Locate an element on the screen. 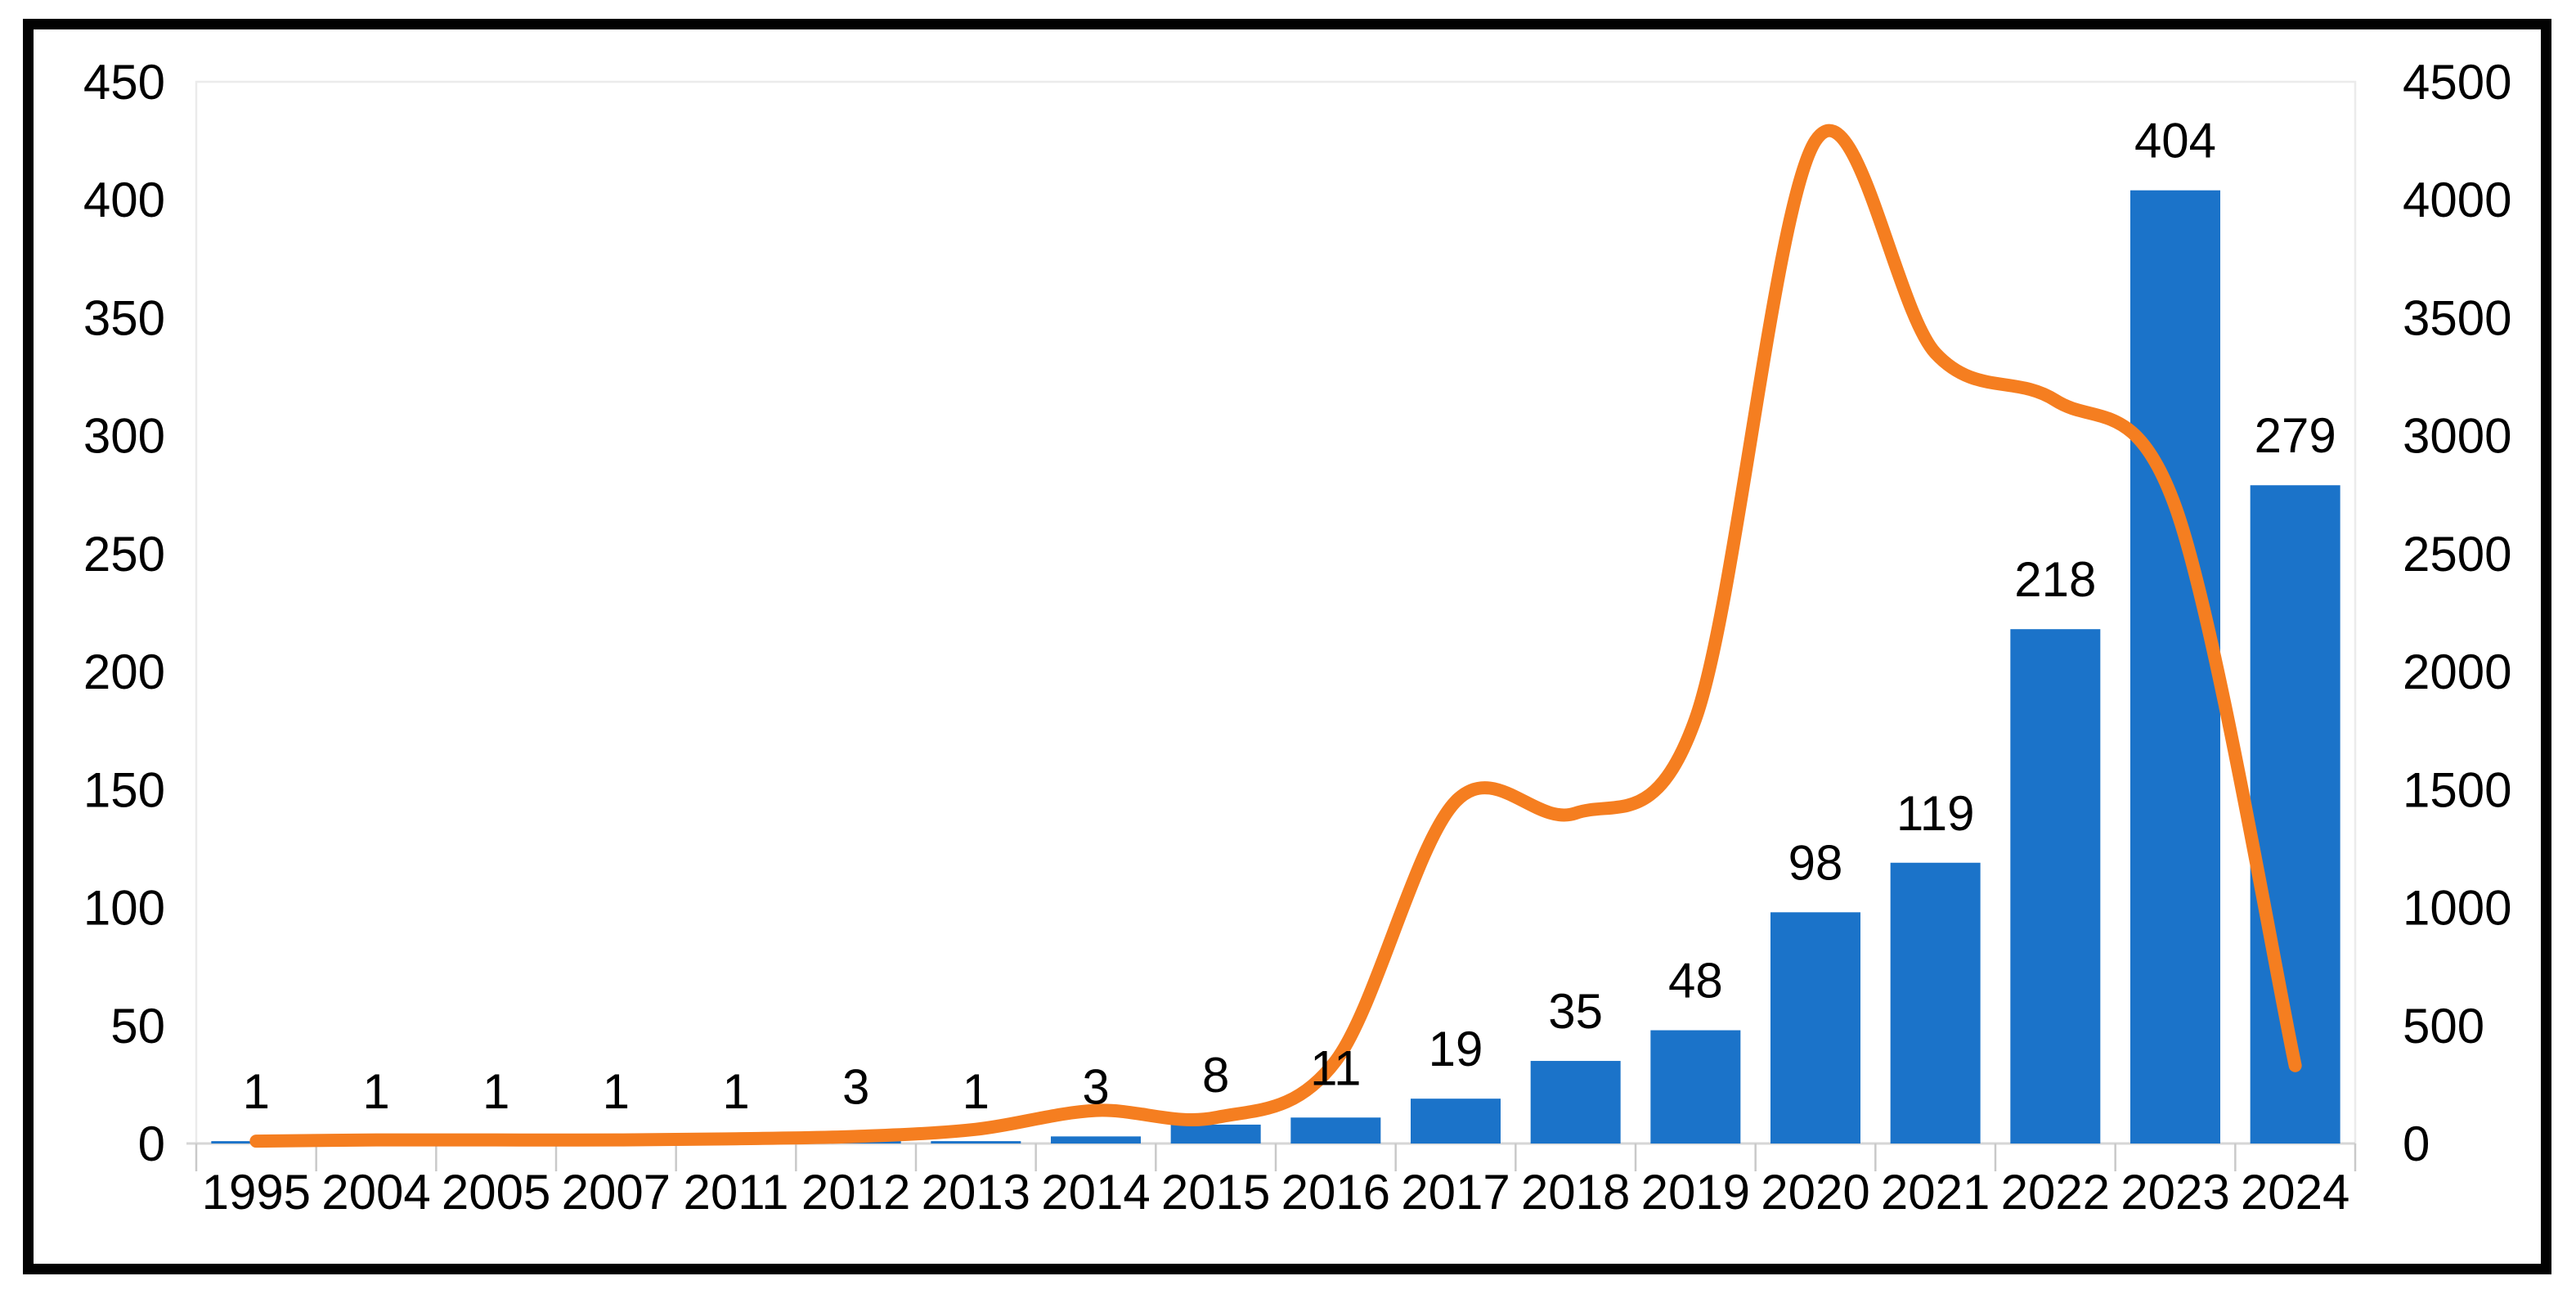  left-axis-tick-50: 50 is located at coordinates (138, 1026).